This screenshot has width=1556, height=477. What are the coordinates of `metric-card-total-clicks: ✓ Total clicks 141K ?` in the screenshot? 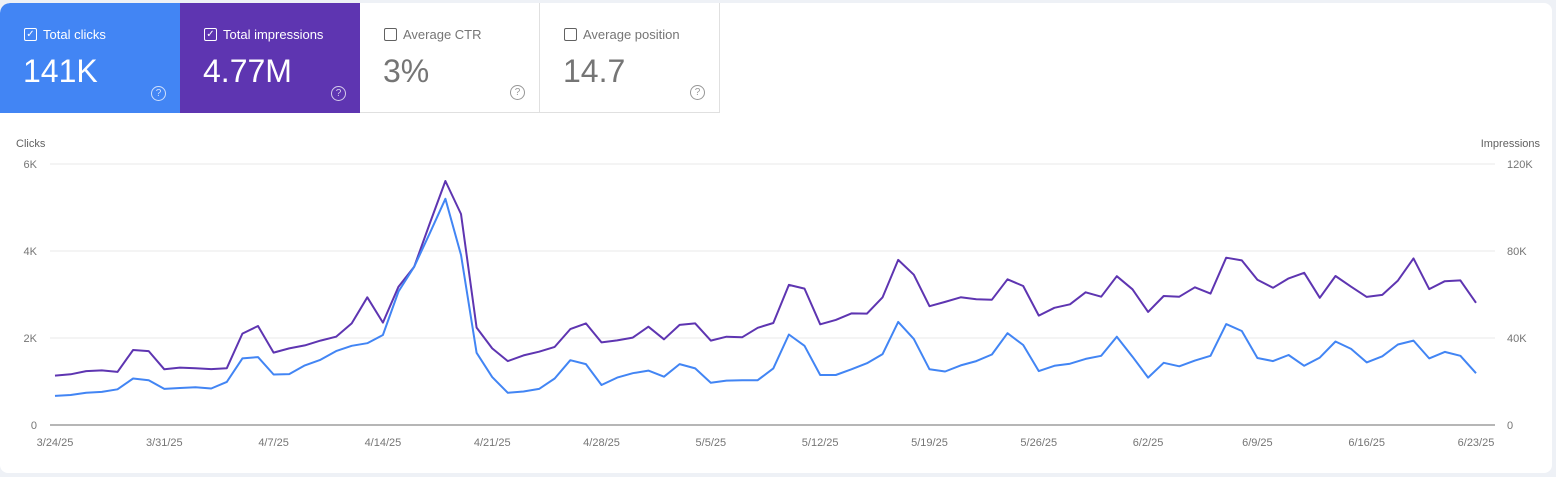 It's located at (90, 58).